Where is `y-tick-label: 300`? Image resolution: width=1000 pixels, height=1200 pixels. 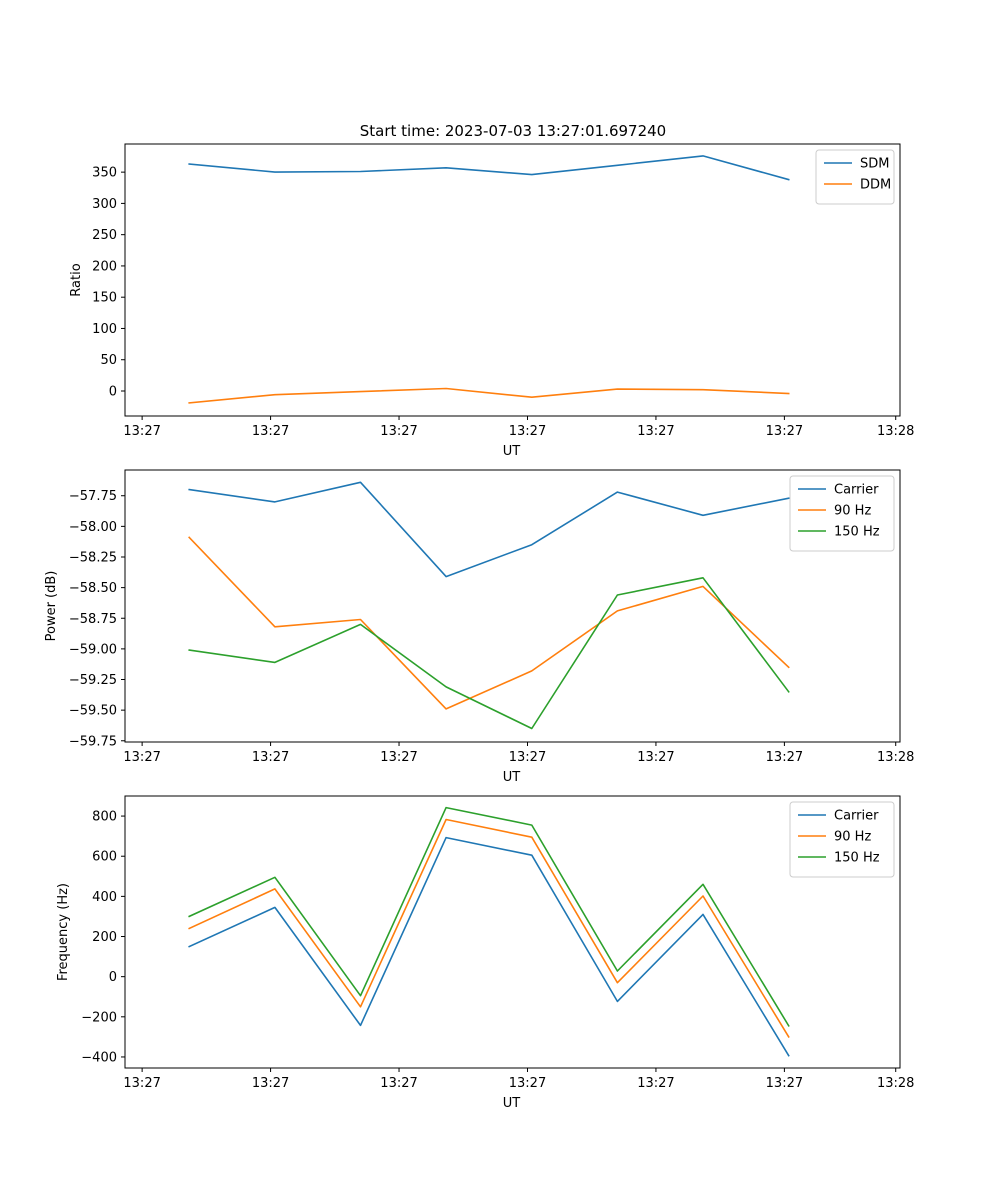 y-tick-label: 300 is located at coordinates (104, 204).